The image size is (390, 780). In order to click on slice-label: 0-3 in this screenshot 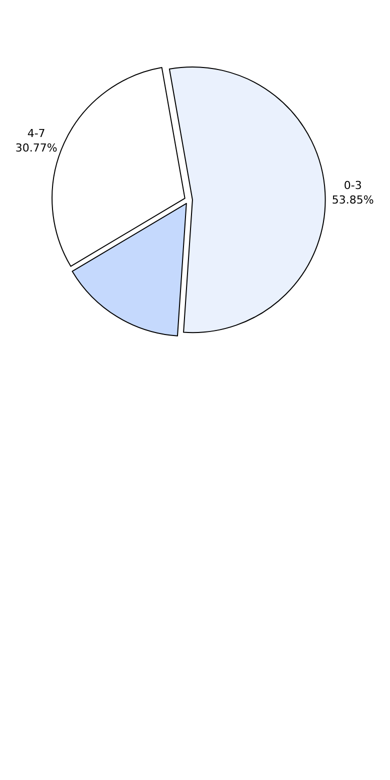, I will do `click(353, 185)`.